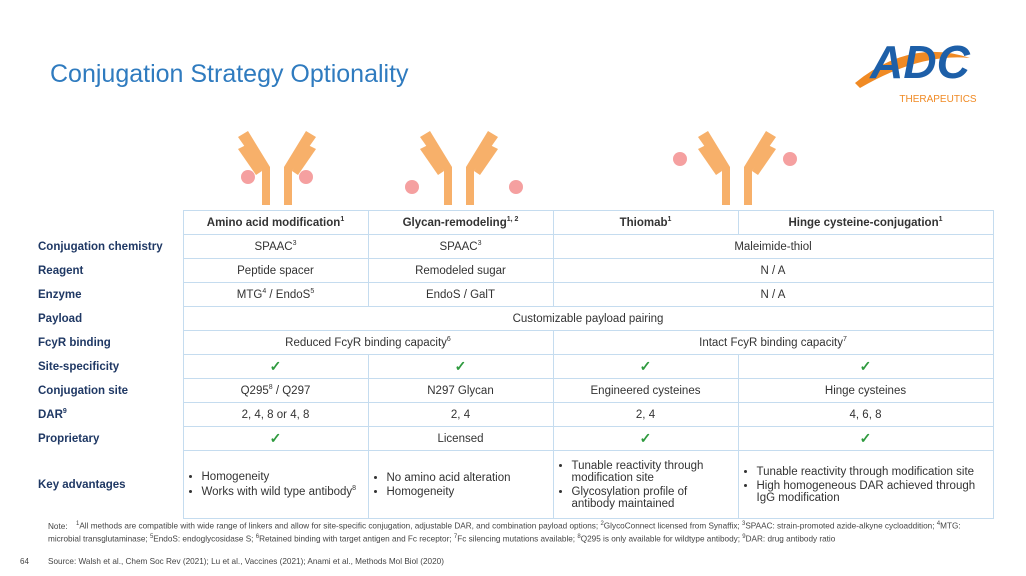  I want to click on row-label: Conjugation chemistry, so click(106, 247).